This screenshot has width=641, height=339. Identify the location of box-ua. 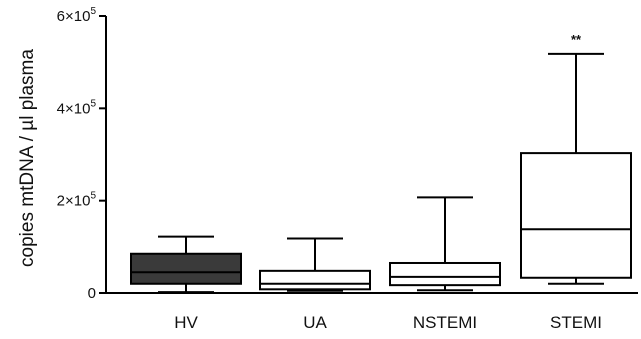
(315, 280).